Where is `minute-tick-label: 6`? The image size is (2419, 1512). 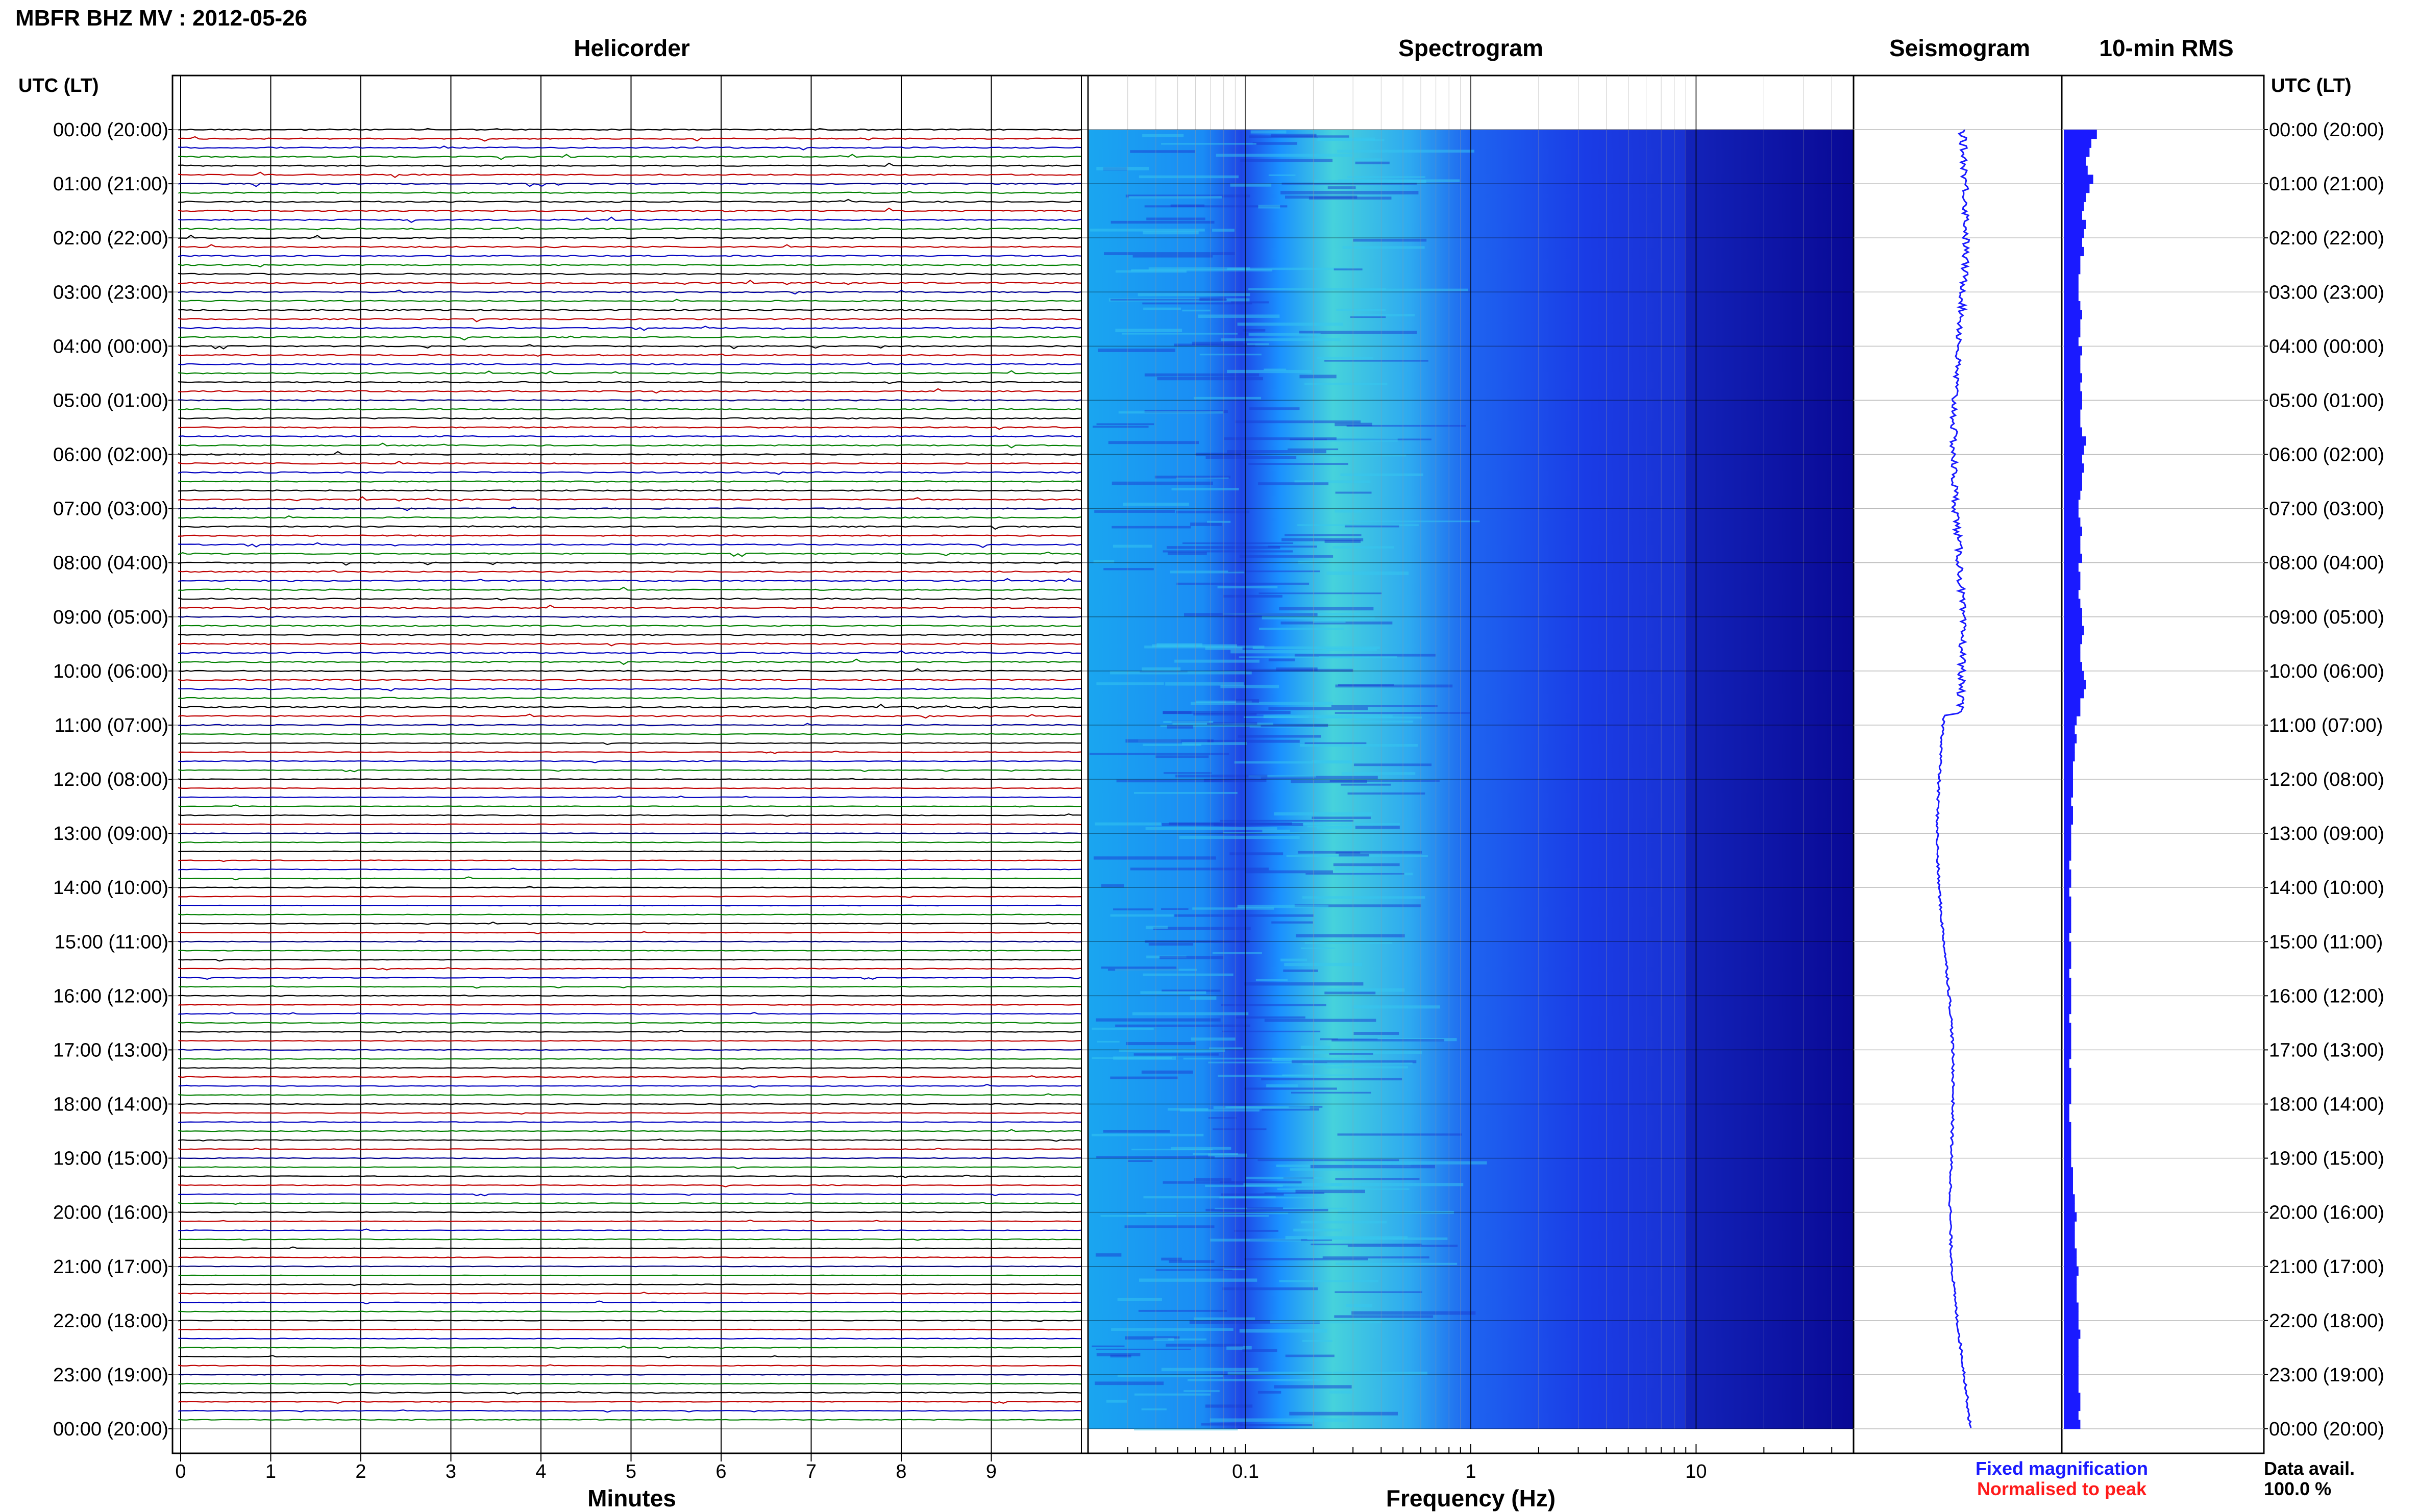 minute-tick-label: 6 is located at coordinates (720, 1471).